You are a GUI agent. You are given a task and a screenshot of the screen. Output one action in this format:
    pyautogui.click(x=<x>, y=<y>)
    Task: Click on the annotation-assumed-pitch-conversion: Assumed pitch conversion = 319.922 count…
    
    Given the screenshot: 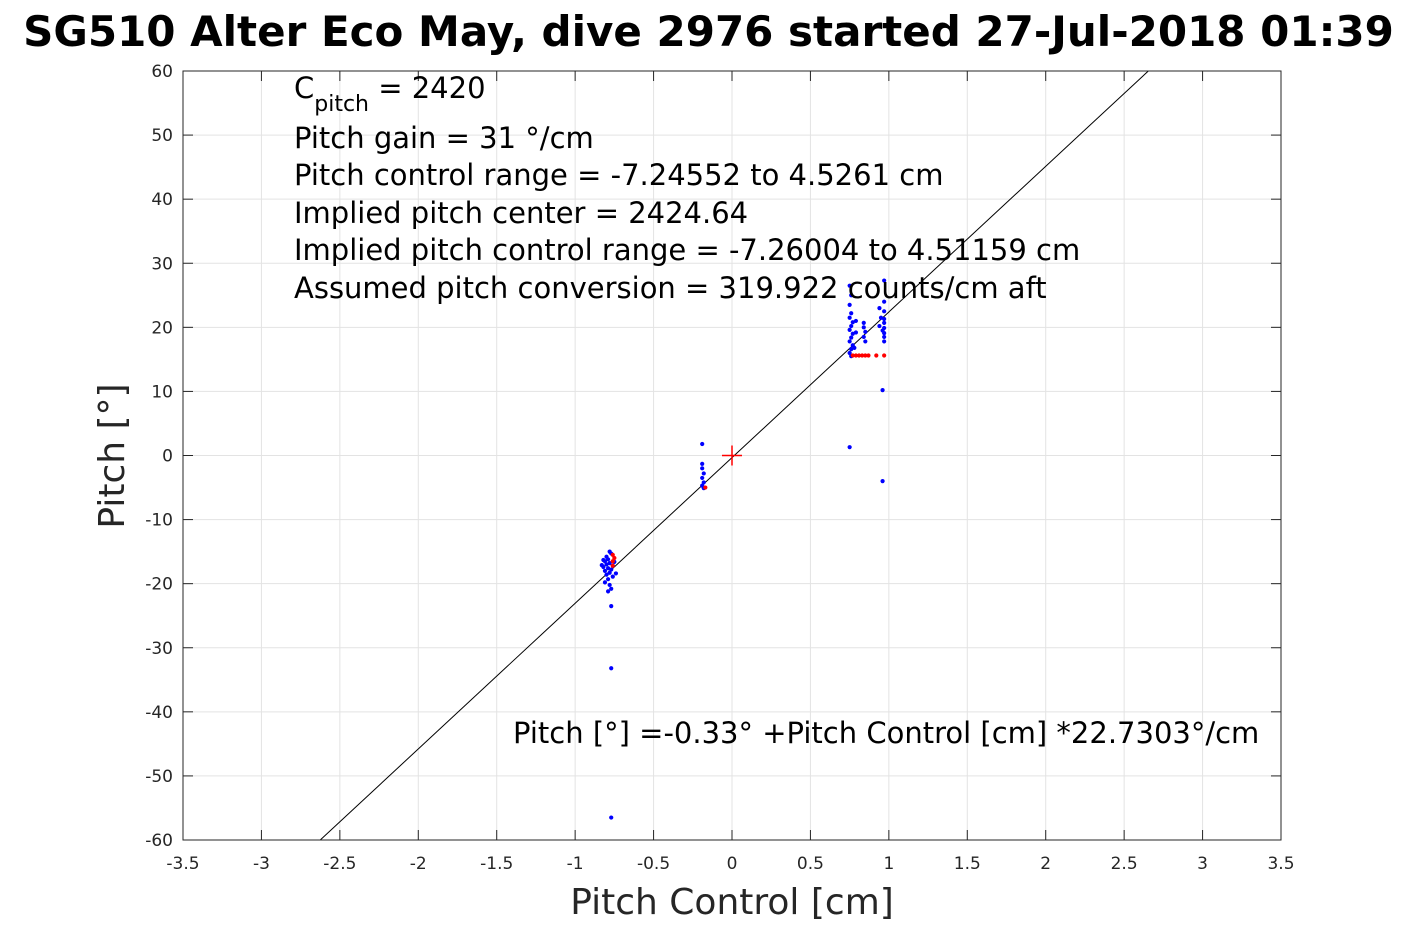 What is the action you would take?
    pyautogui.click(x=670, y=288)
    